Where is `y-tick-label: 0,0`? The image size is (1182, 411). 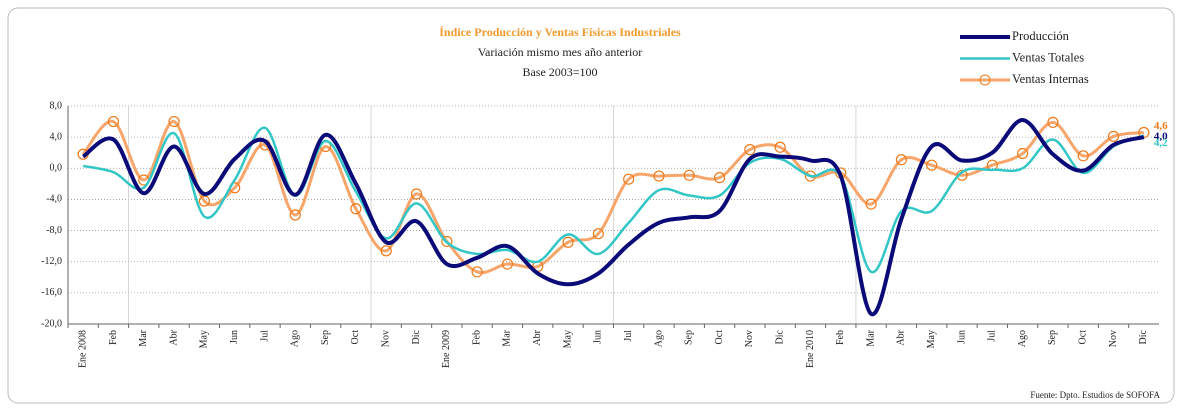 y-tick-label: 0,0 is located at coordinates (56, 168).